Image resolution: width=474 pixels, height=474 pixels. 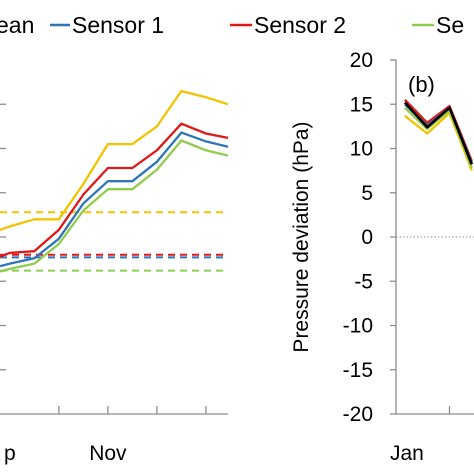 I want to click on panel-b-y-tick-label-1: 15, so click(x=361, y=104).